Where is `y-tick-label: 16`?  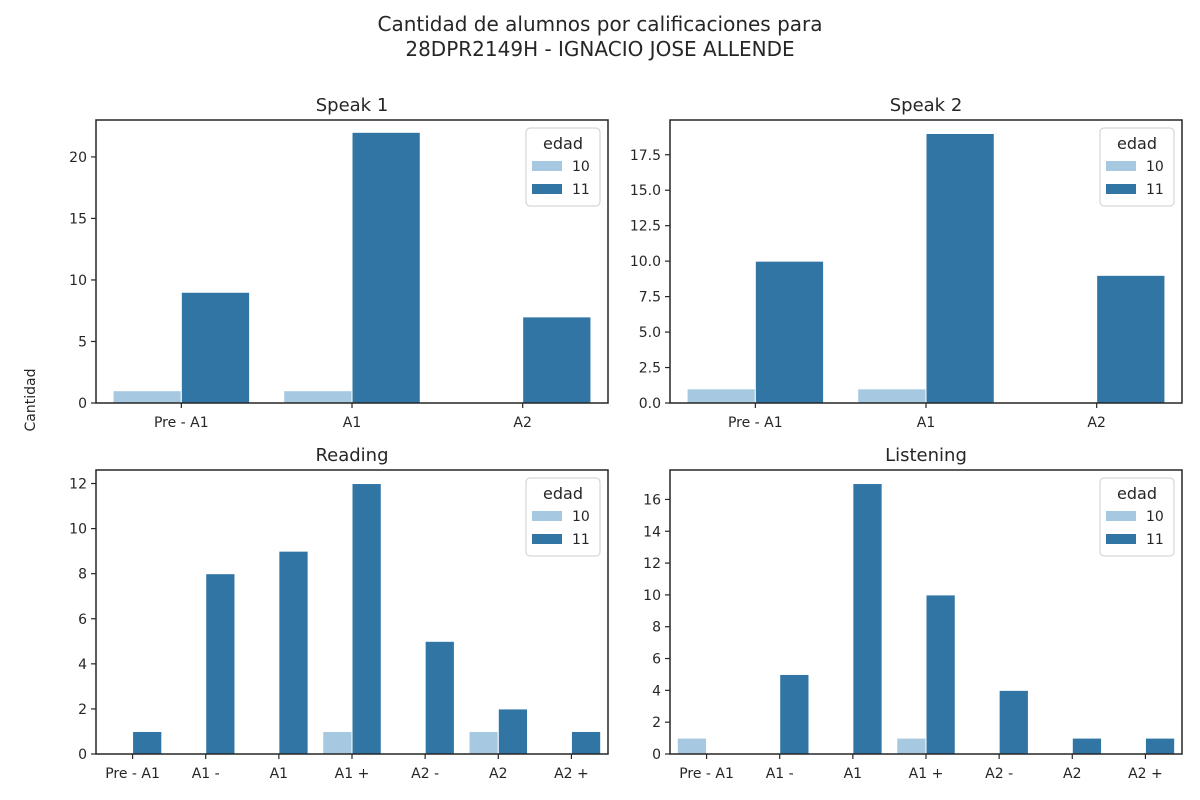 y-tick-label: 16 is located at coordinates (652, 500).